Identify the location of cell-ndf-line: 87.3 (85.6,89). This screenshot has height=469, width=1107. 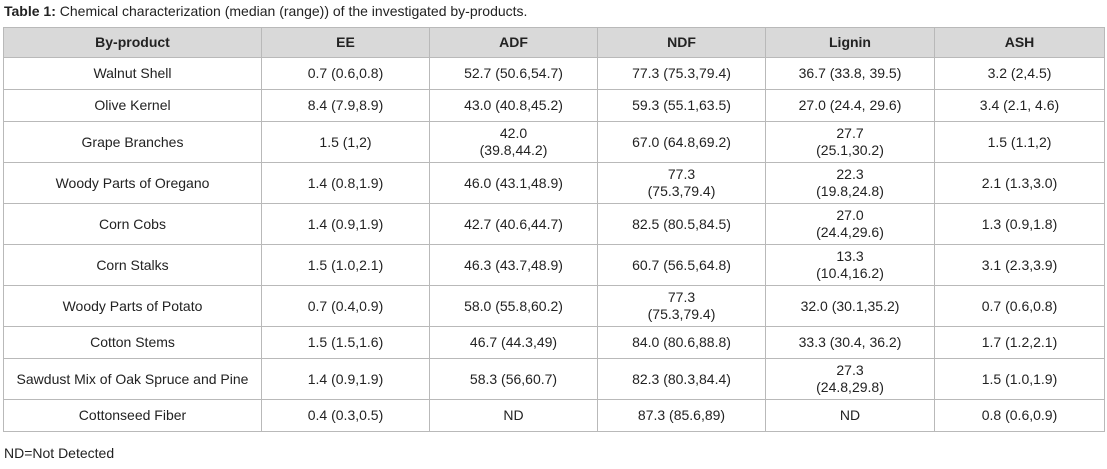
(681, 415).